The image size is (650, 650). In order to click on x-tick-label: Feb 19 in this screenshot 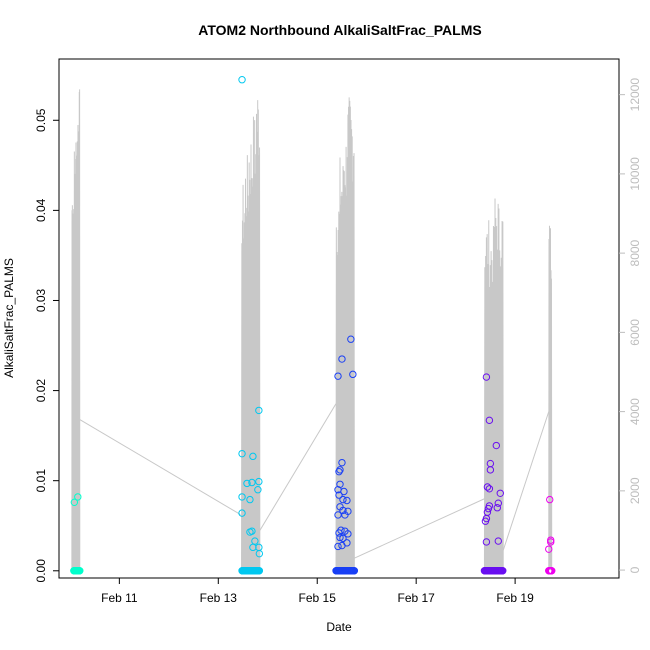, I will do `click(515, 598)`.